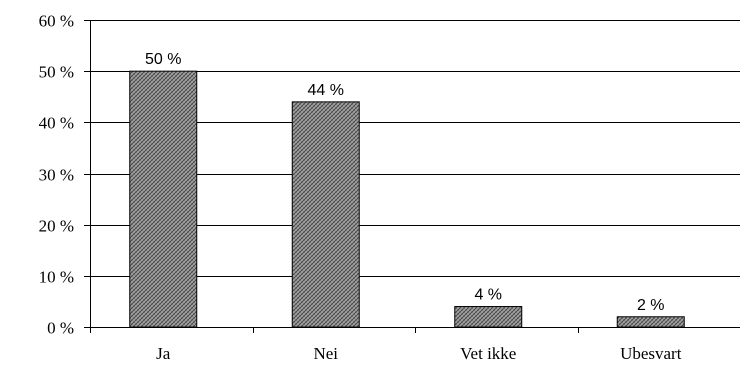 The image size is (740, 365). What do you see at coordinates (488, 353) in the screenshot?
I see `x-category-label: Vet ikke` at bounding box center [488, 353].